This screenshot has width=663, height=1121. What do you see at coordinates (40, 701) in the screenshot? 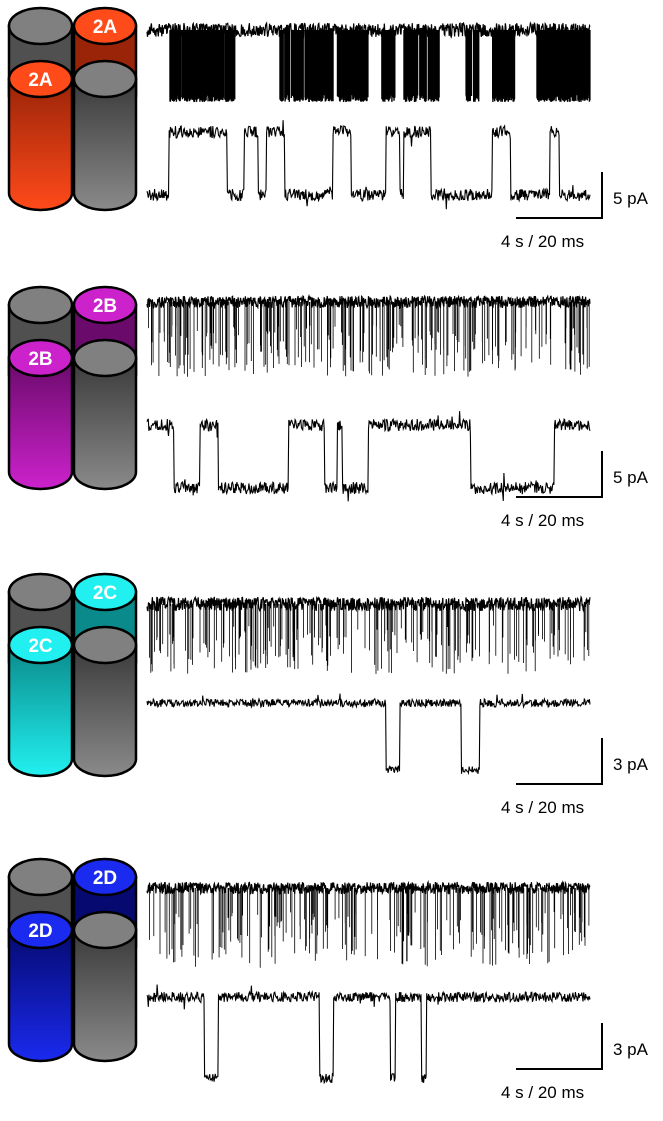
I see `colored-subunit-front: 2C` at bounding box center [40, 701].